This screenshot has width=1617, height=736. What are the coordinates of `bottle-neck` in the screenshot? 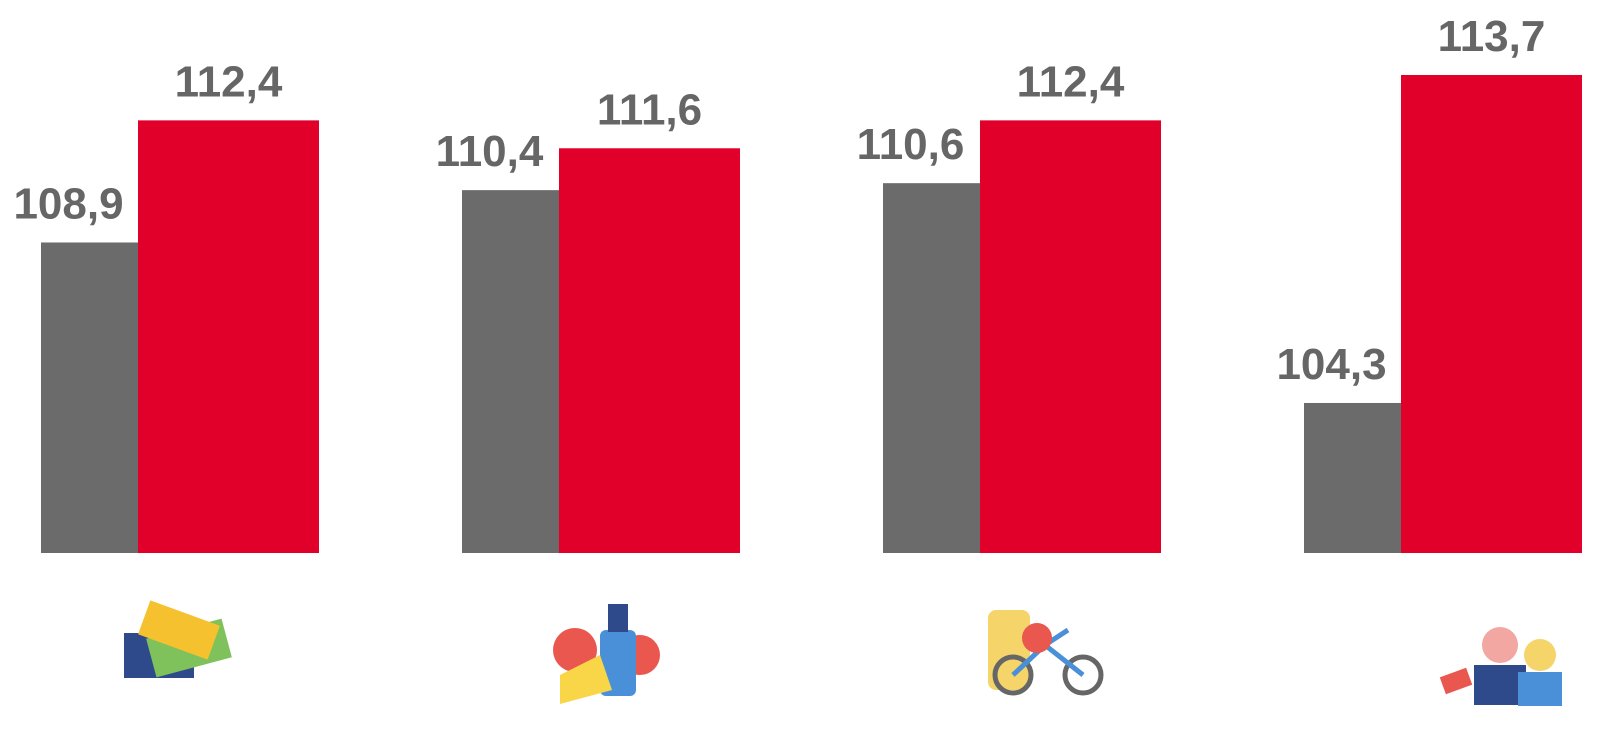 It's located at (618, 618).